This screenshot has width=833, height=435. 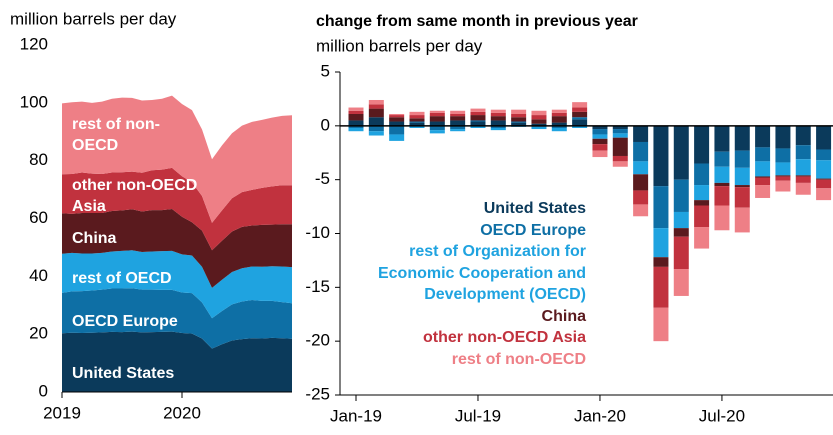 I want to click on area-label: OECD Europe, so click(x=125, y=321).